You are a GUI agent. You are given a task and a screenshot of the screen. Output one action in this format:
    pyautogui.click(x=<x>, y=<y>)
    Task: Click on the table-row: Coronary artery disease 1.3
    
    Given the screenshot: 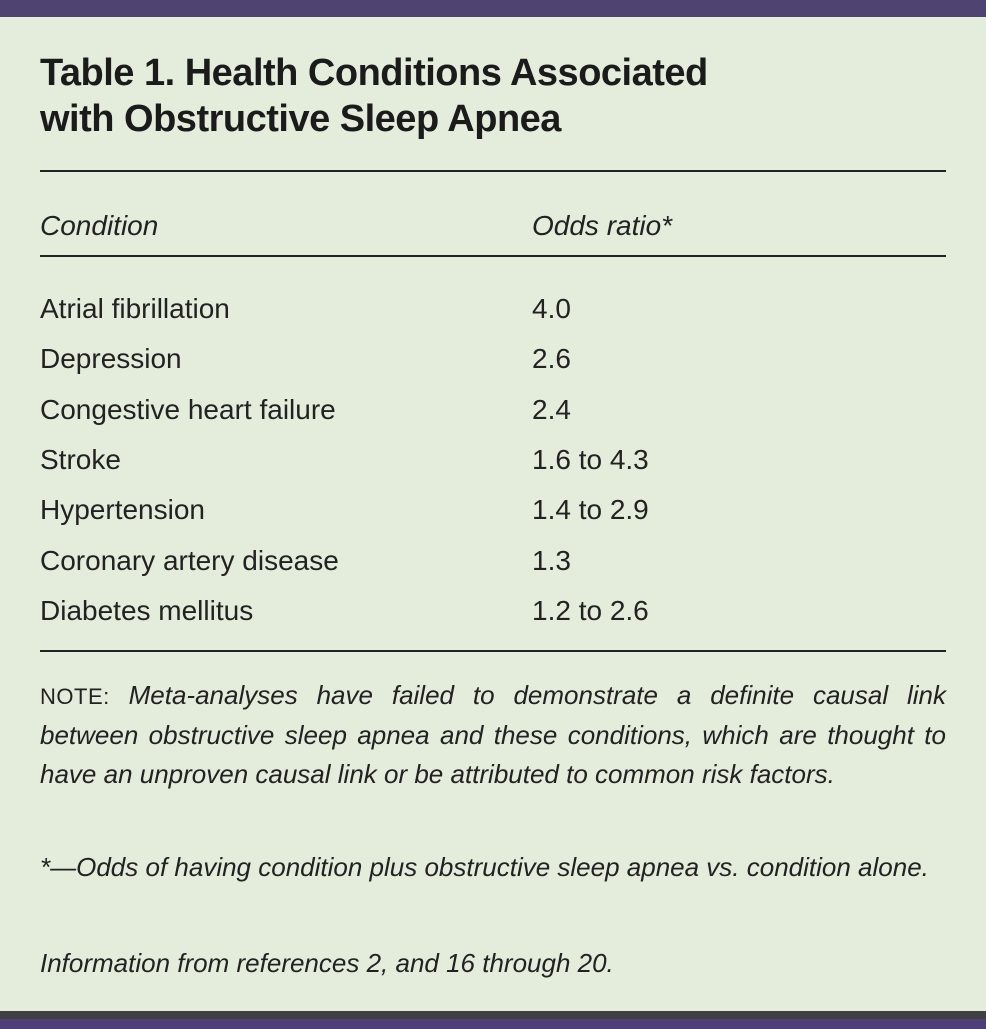 What is the action you would take?
    pyautogui.click(x=493, y=560)
    